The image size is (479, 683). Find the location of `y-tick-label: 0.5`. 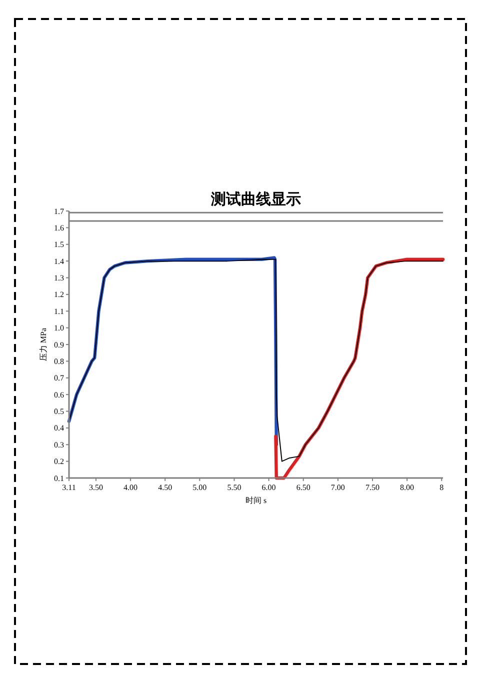

y-tick-label: 0.5 is located at coordinates (59, 411).